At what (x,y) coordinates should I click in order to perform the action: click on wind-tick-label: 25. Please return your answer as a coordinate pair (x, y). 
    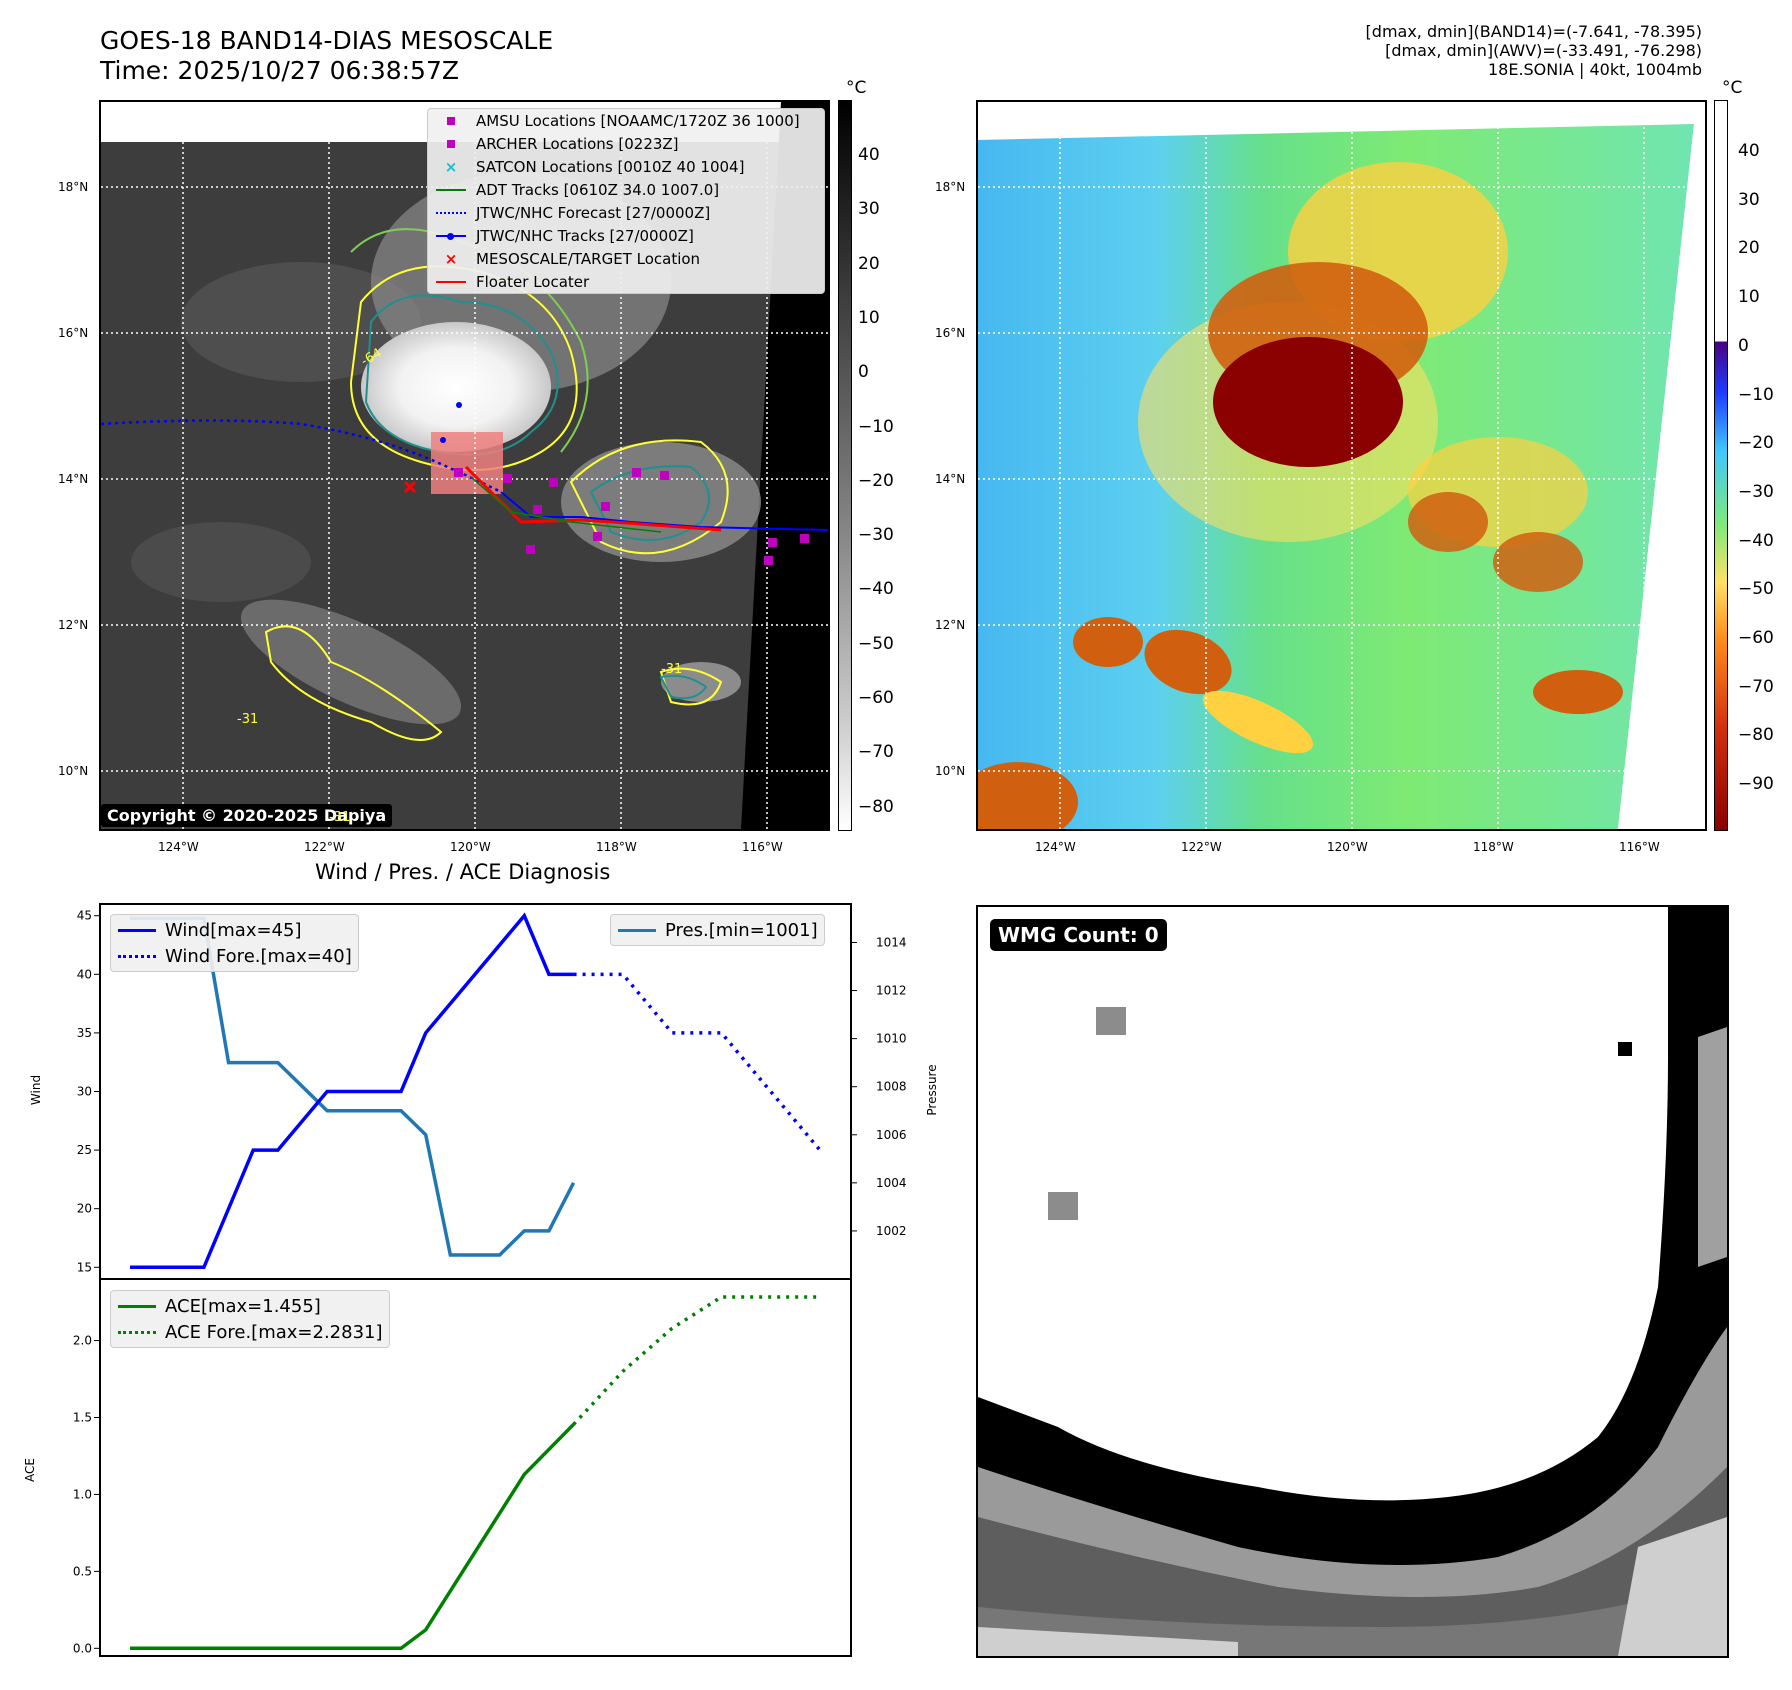
    Looking at the image, I should click on (84, 1150).